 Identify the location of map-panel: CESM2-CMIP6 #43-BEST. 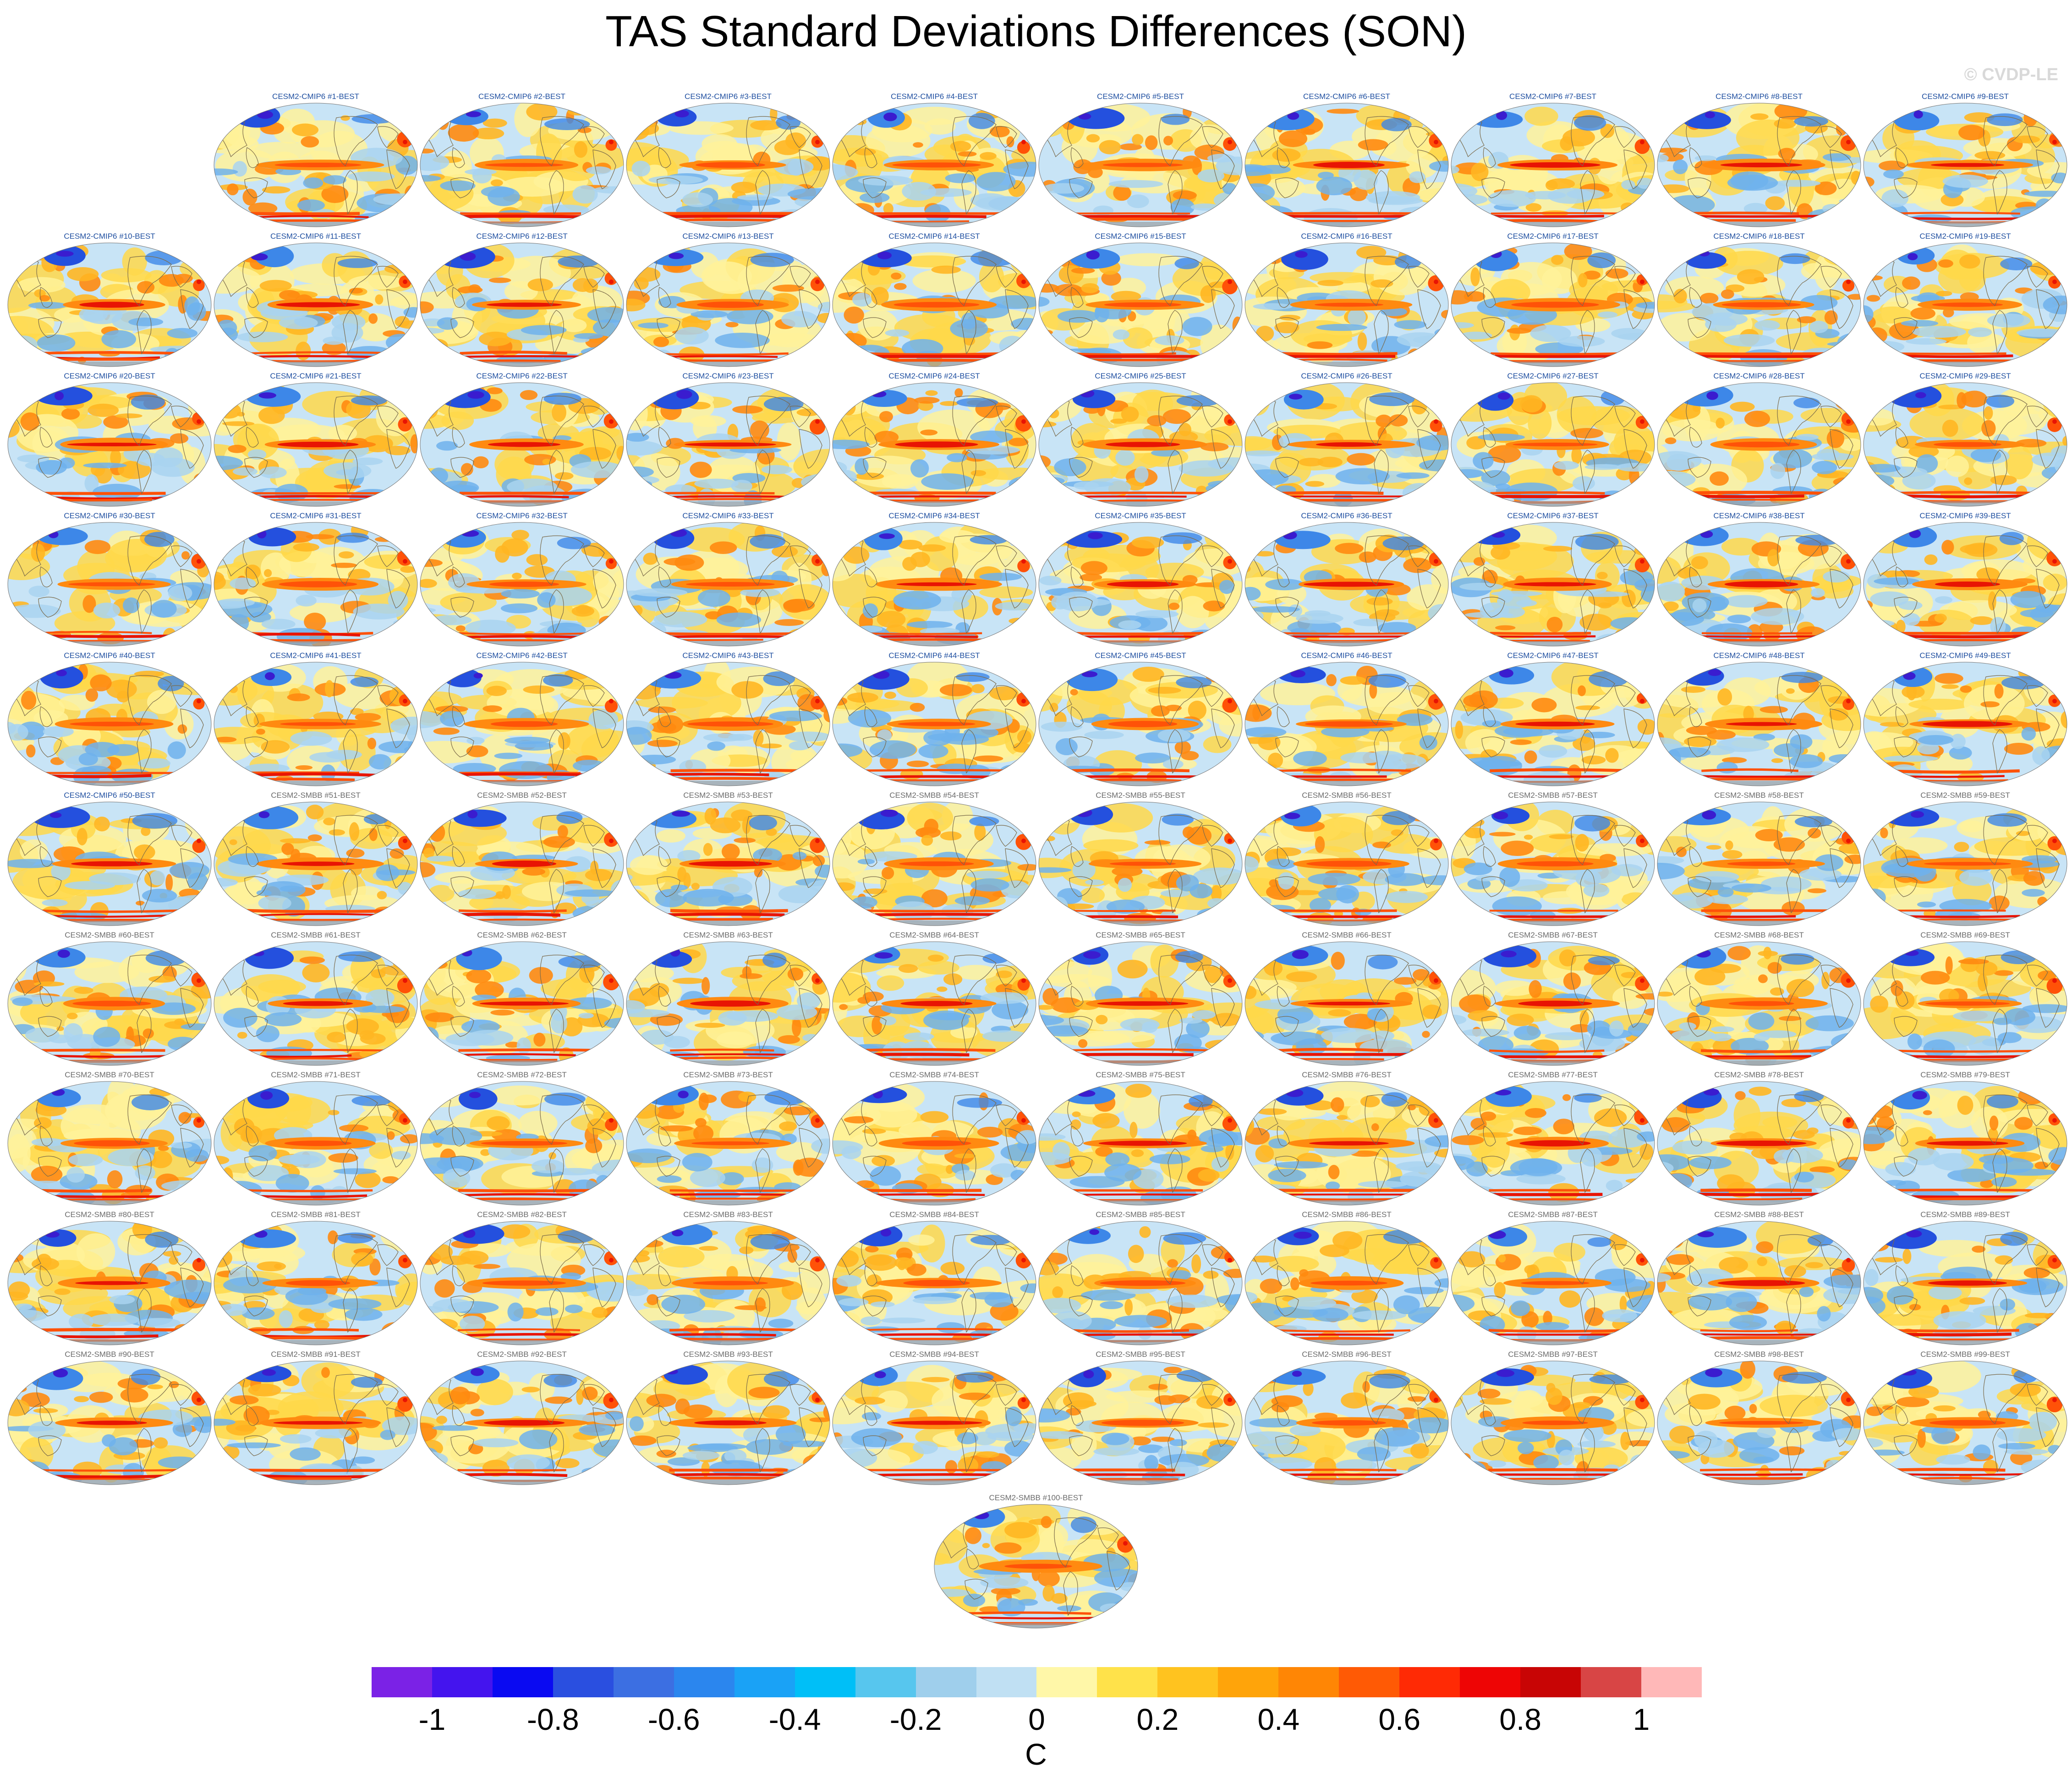
(728, 719).